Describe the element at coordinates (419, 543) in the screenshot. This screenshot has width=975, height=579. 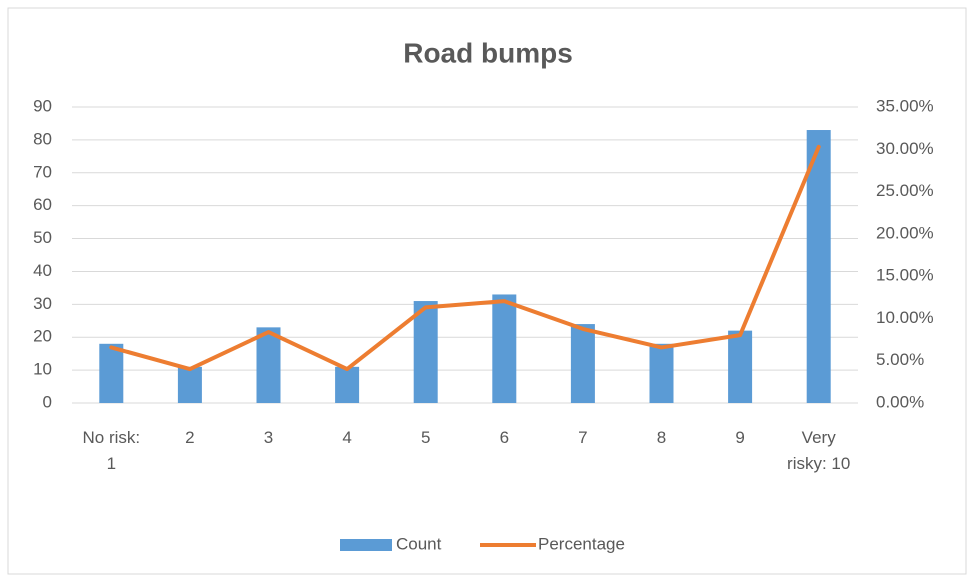
I see `legend-label: Count` at that location.